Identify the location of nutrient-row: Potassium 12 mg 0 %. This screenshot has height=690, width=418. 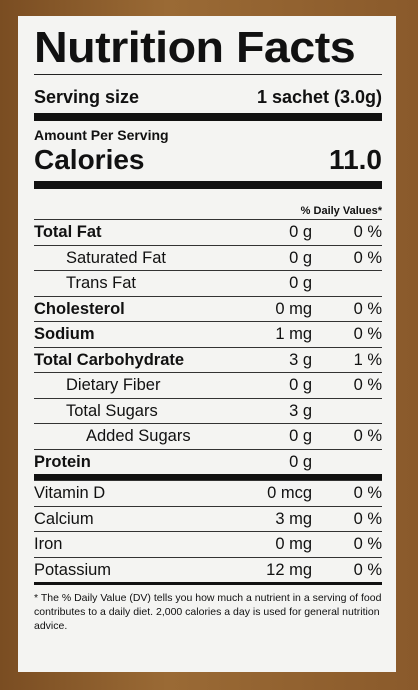
(208, 569).